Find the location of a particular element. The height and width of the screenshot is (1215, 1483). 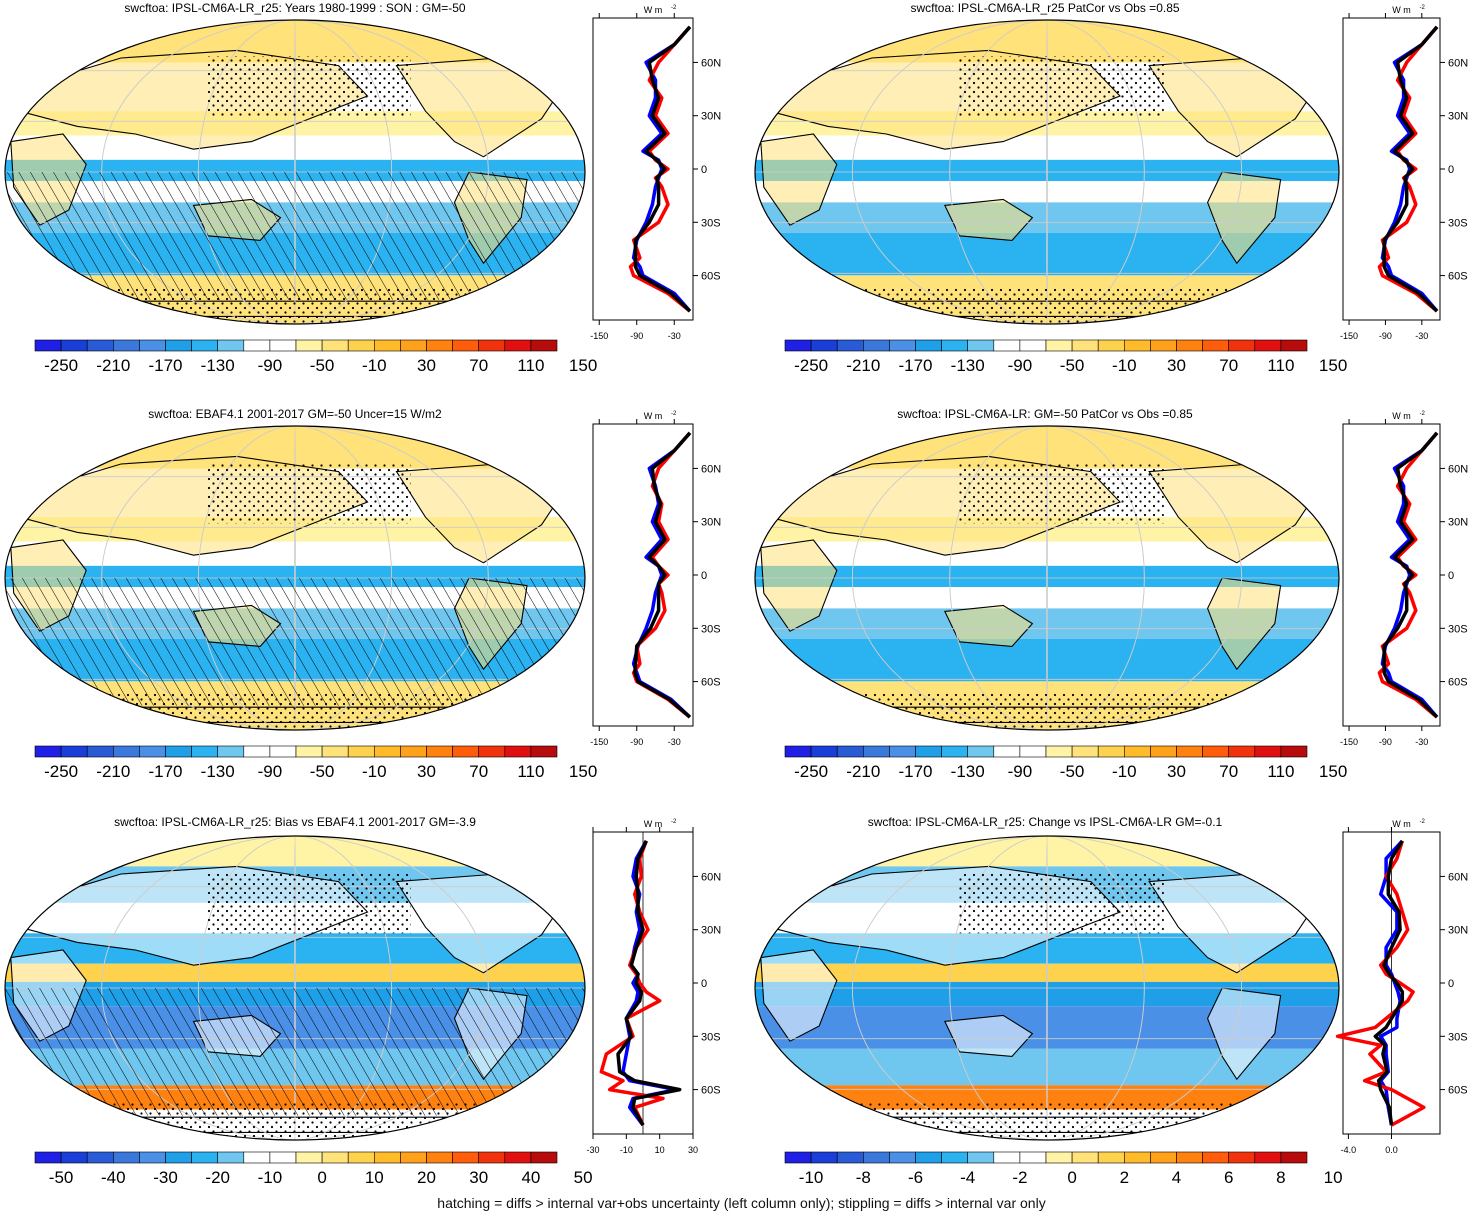

map-border is located at coordinates (1047, 988).